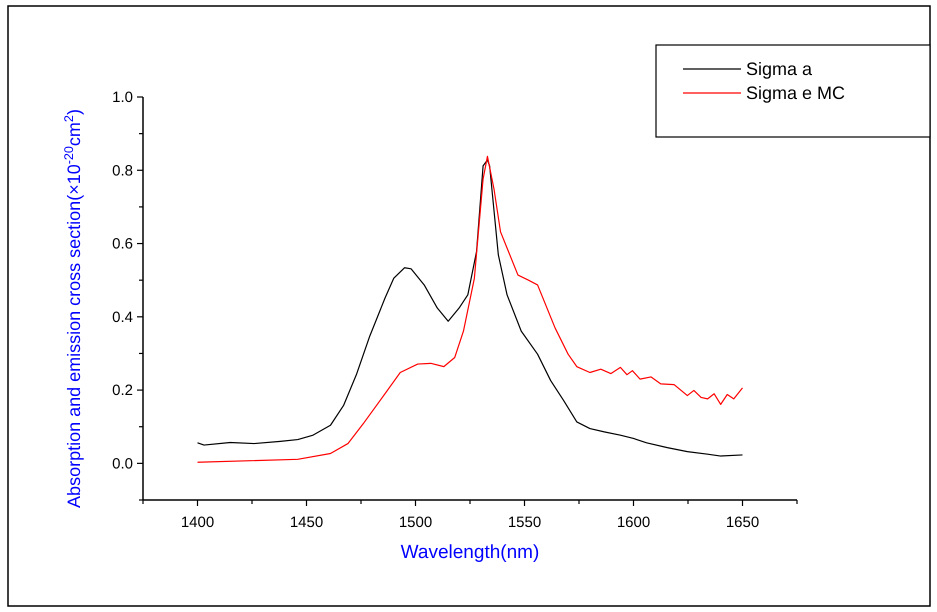  Describe the element at coordinates (122, 463) in the screenshot. I see `y-tick-label: 0.0` at that location.